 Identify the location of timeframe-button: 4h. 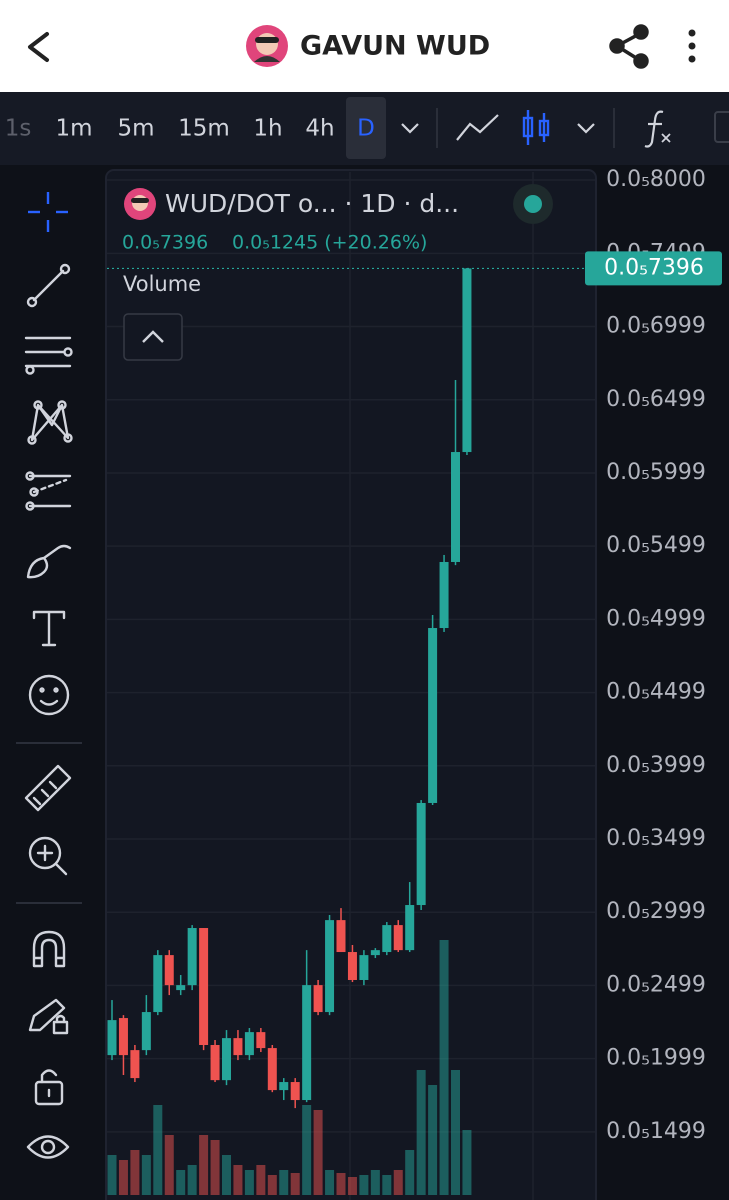
(319, 129).